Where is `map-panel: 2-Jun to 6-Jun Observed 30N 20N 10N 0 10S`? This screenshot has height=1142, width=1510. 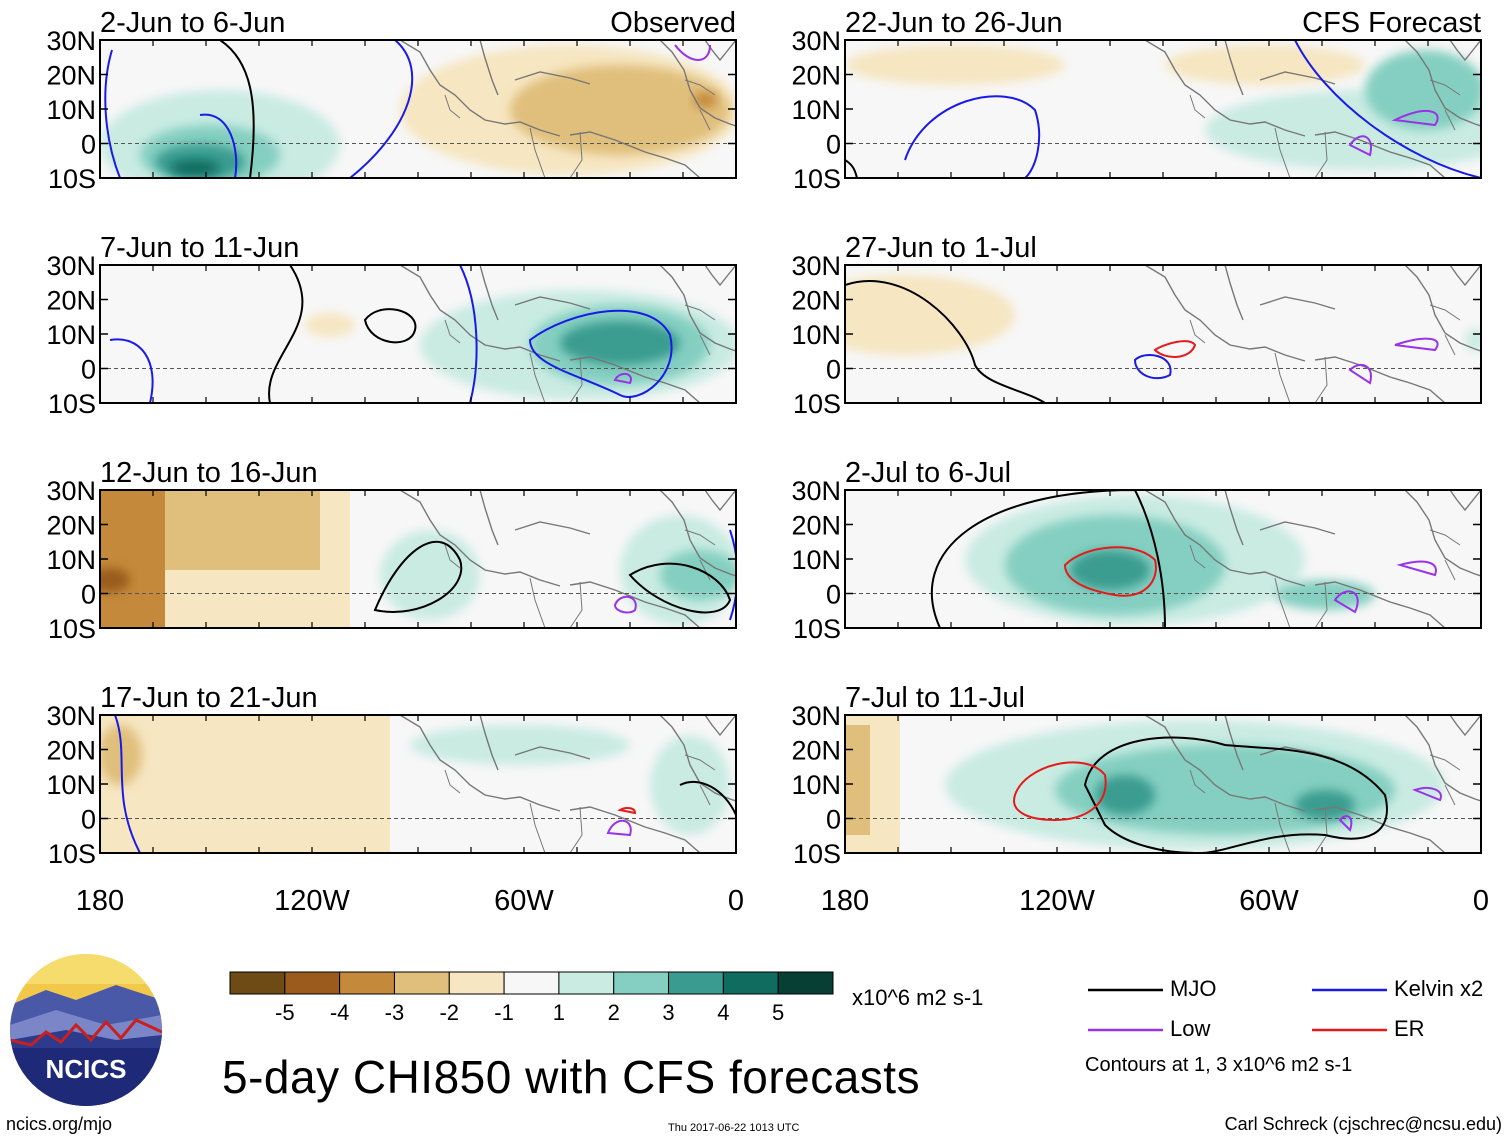
map-panel: 2-Jun to 6-Jun Observed 30N 20N 10N 0 10S is located at coordinates (391, 100).